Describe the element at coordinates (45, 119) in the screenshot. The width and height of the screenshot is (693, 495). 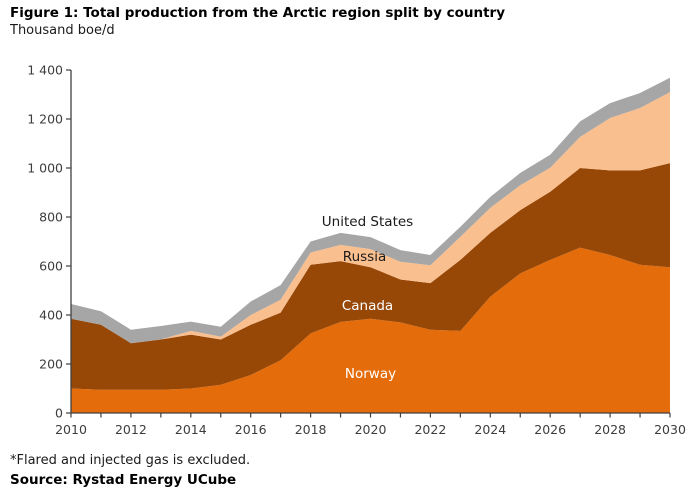
I see `y-tick-label: 1 200` at that location.